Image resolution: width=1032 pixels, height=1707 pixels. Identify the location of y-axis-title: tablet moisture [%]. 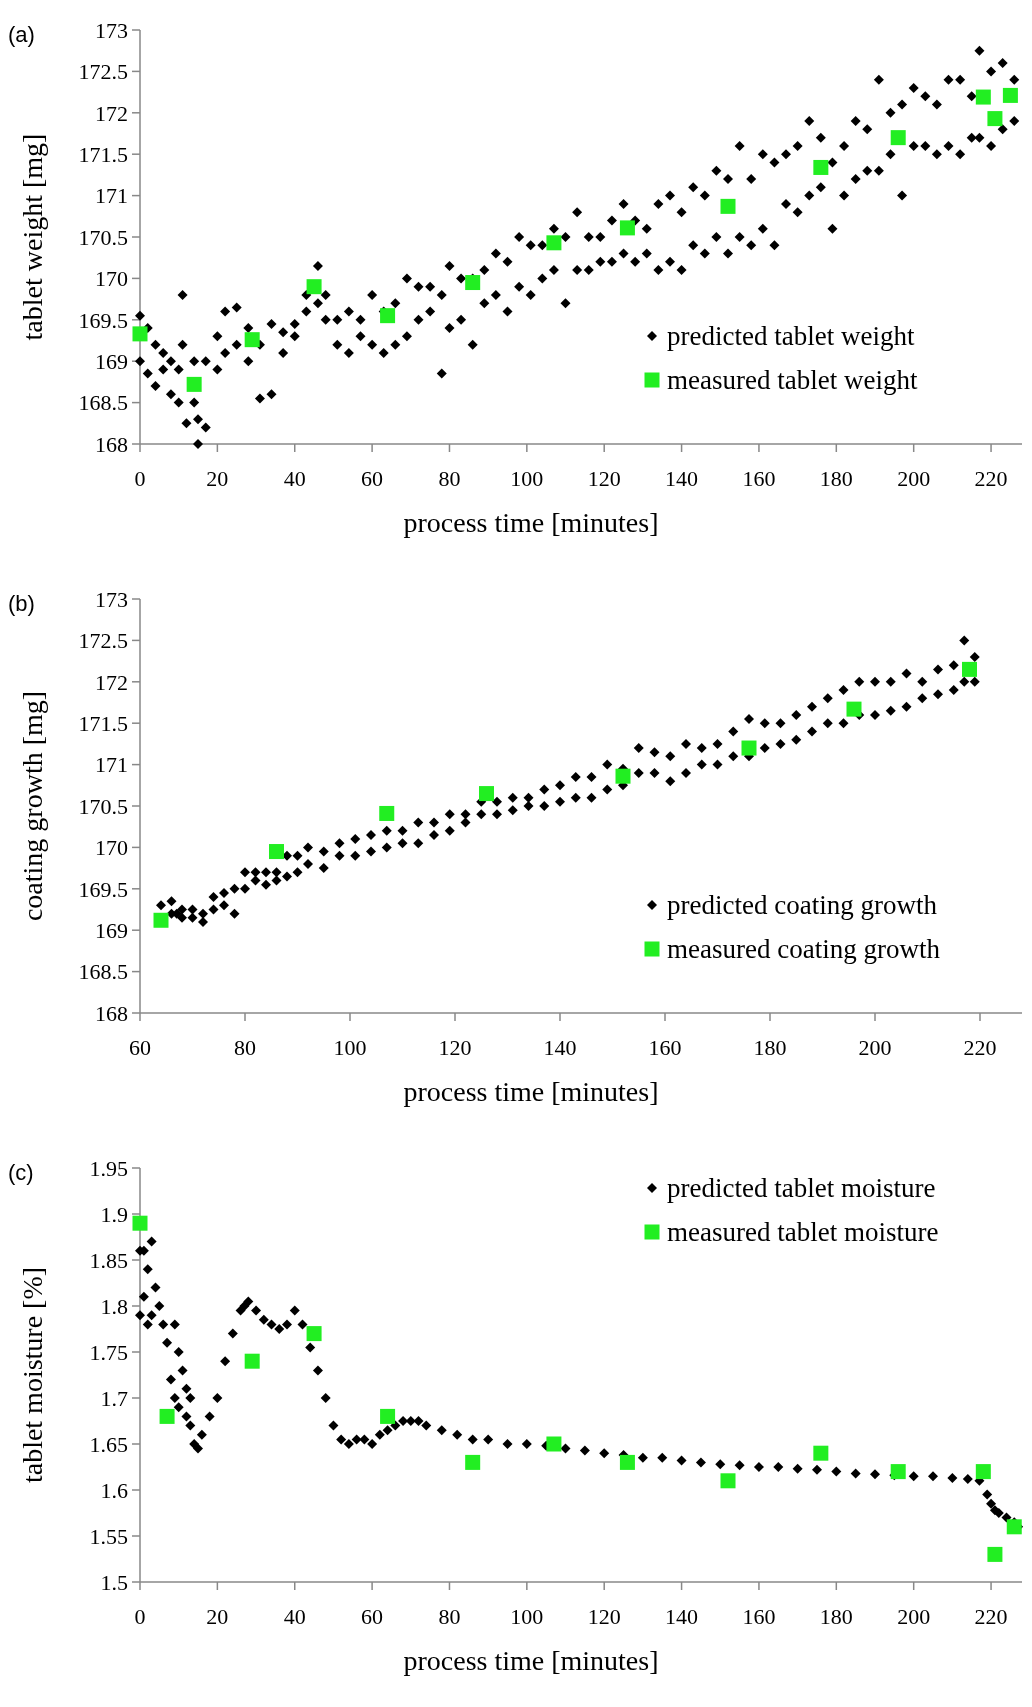
(32, 1375).